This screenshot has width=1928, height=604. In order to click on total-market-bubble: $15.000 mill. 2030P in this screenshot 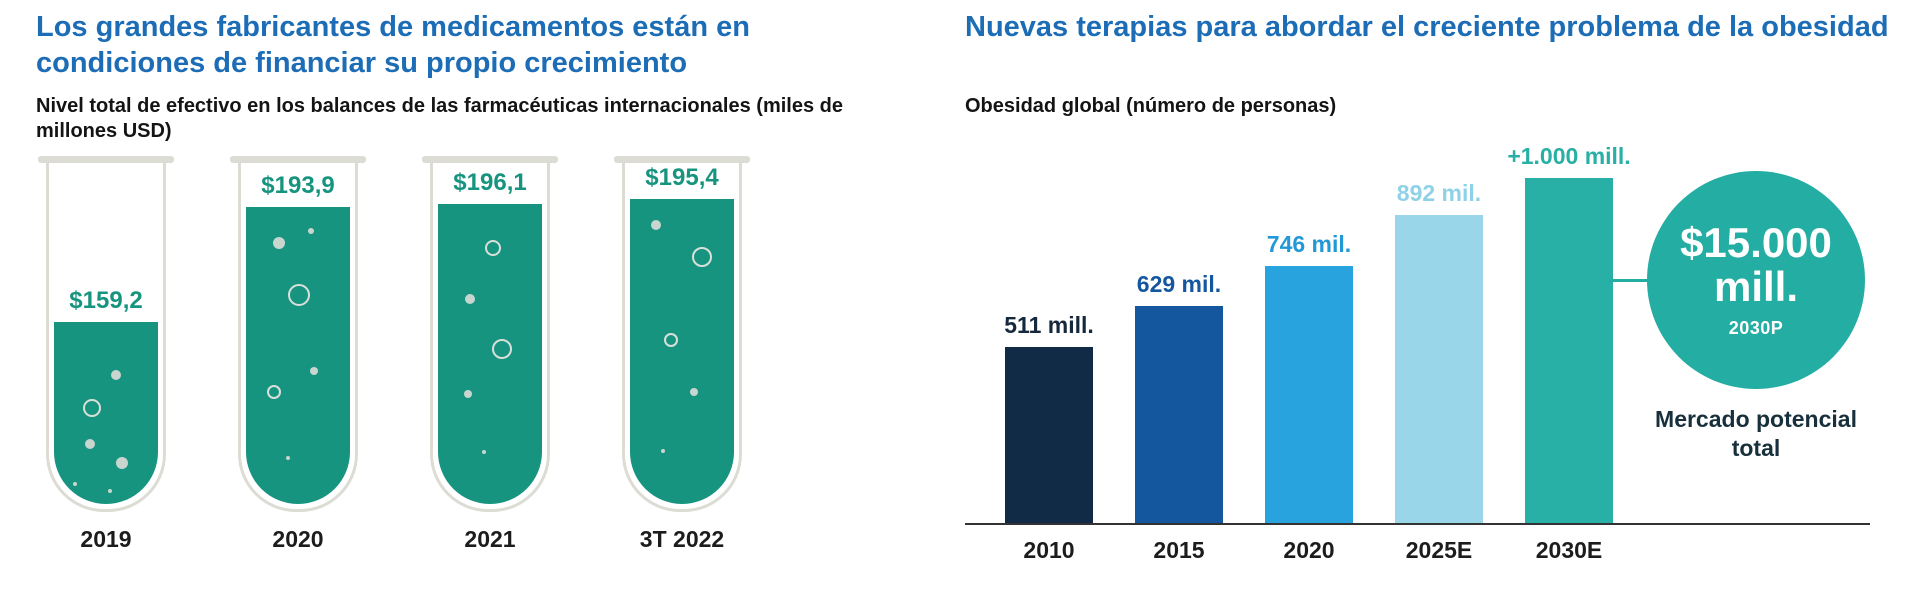, I will do `click(1756, 279)`.